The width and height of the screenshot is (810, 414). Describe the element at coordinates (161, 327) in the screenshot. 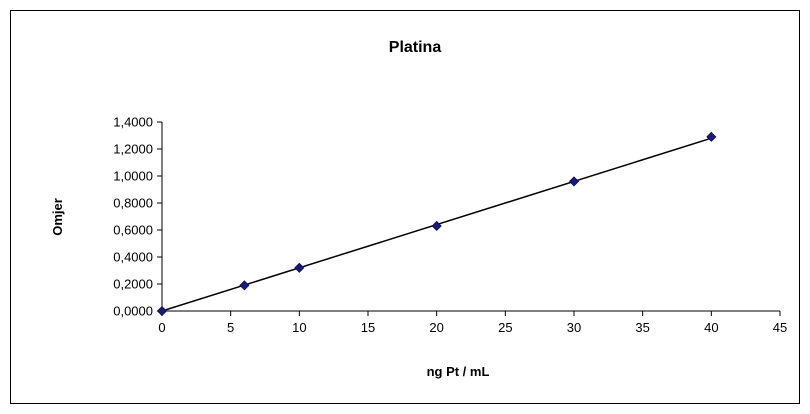

I see `x-tick-label: 0` at that location.